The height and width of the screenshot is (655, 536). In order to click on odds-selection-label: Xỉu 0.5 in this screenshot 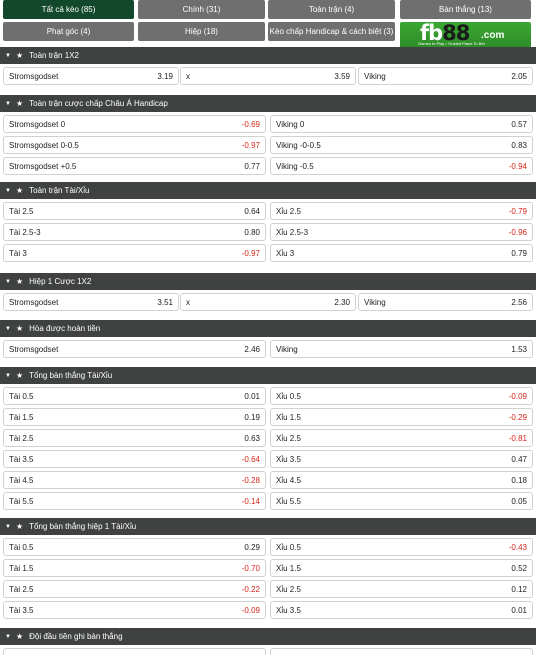, I will do `click(288, 547)`.